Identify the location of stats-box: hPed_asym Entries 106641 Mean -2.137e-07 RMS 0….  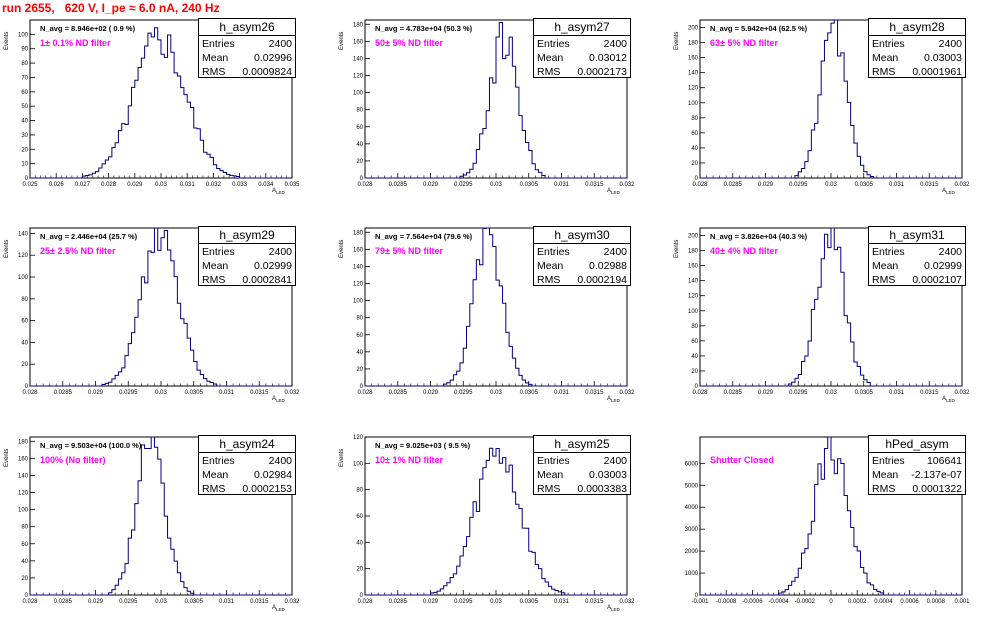
(917, 465).